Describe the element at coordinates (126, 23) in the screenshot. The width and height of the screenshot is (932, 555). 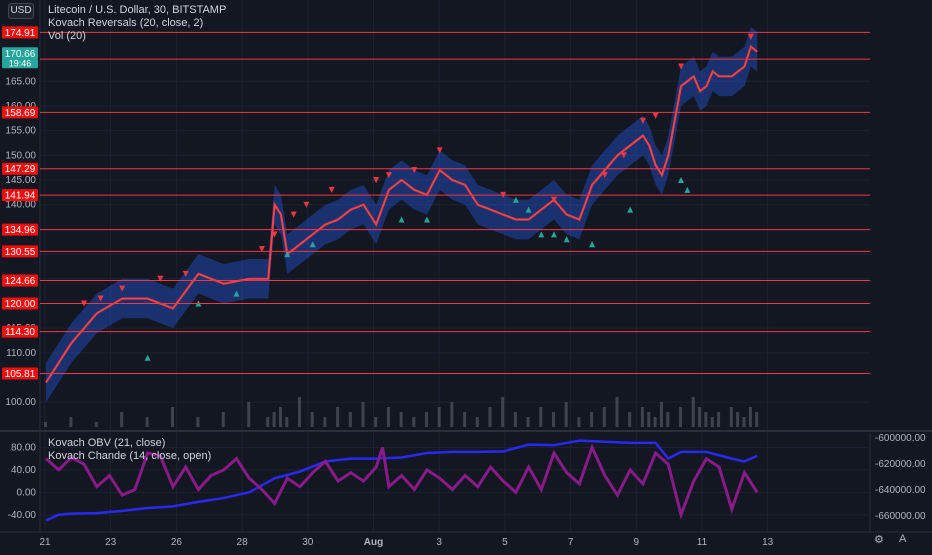
I see `legend-reversals: Kovach Reversals (20, close, 2)` at that location.